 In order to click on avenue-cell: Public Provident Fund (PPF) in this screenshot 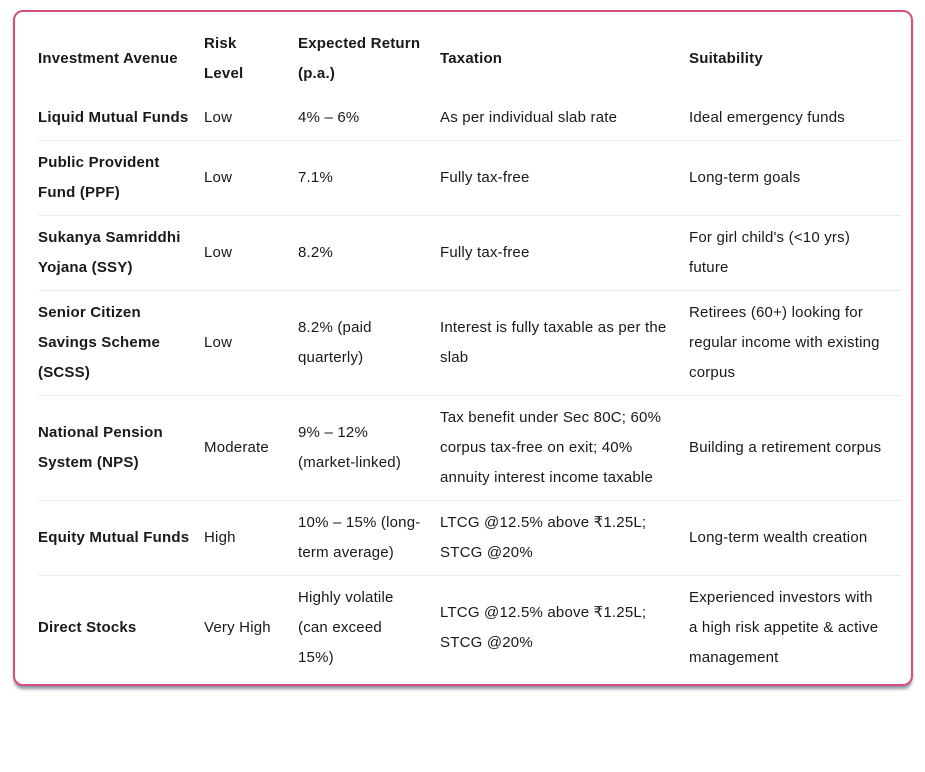, I will do `click(99, 177)`.